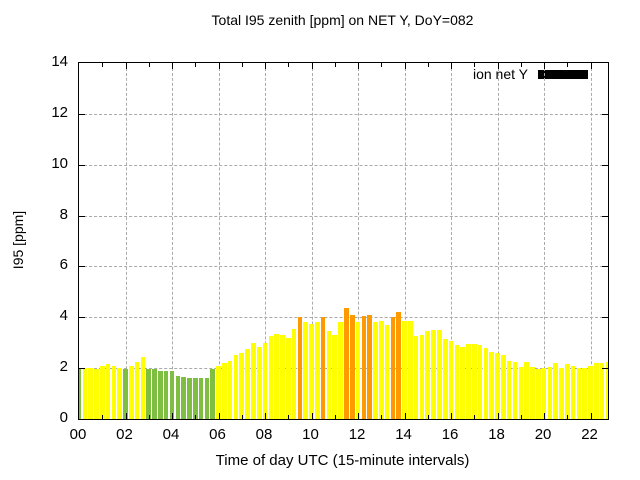  Describe the element at coordinates (183, 398) in the screenshot. I see `bar-04:30` at that location.